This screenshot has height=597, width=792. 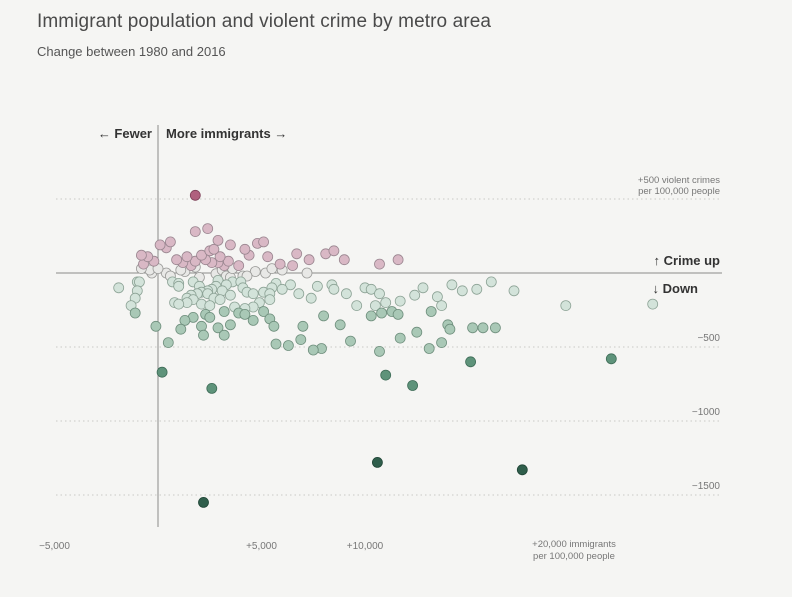 What do you see at coordinates (574, 544) in the screenshot?
I see `x-unit-label-line1: +20,000 immigrants` at bounding box center [574, 544].